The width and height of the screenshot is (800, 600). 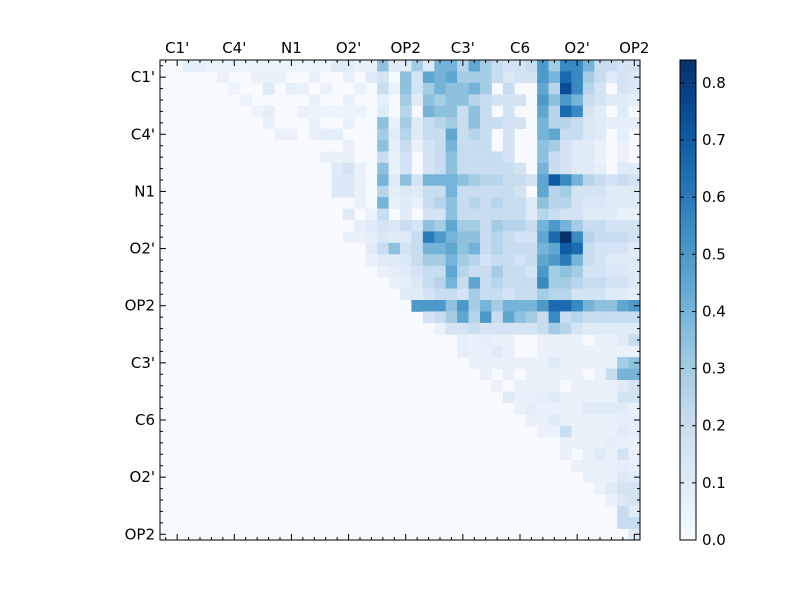 I want to click on x-tick-label: C1', so click(x=177, y=48).